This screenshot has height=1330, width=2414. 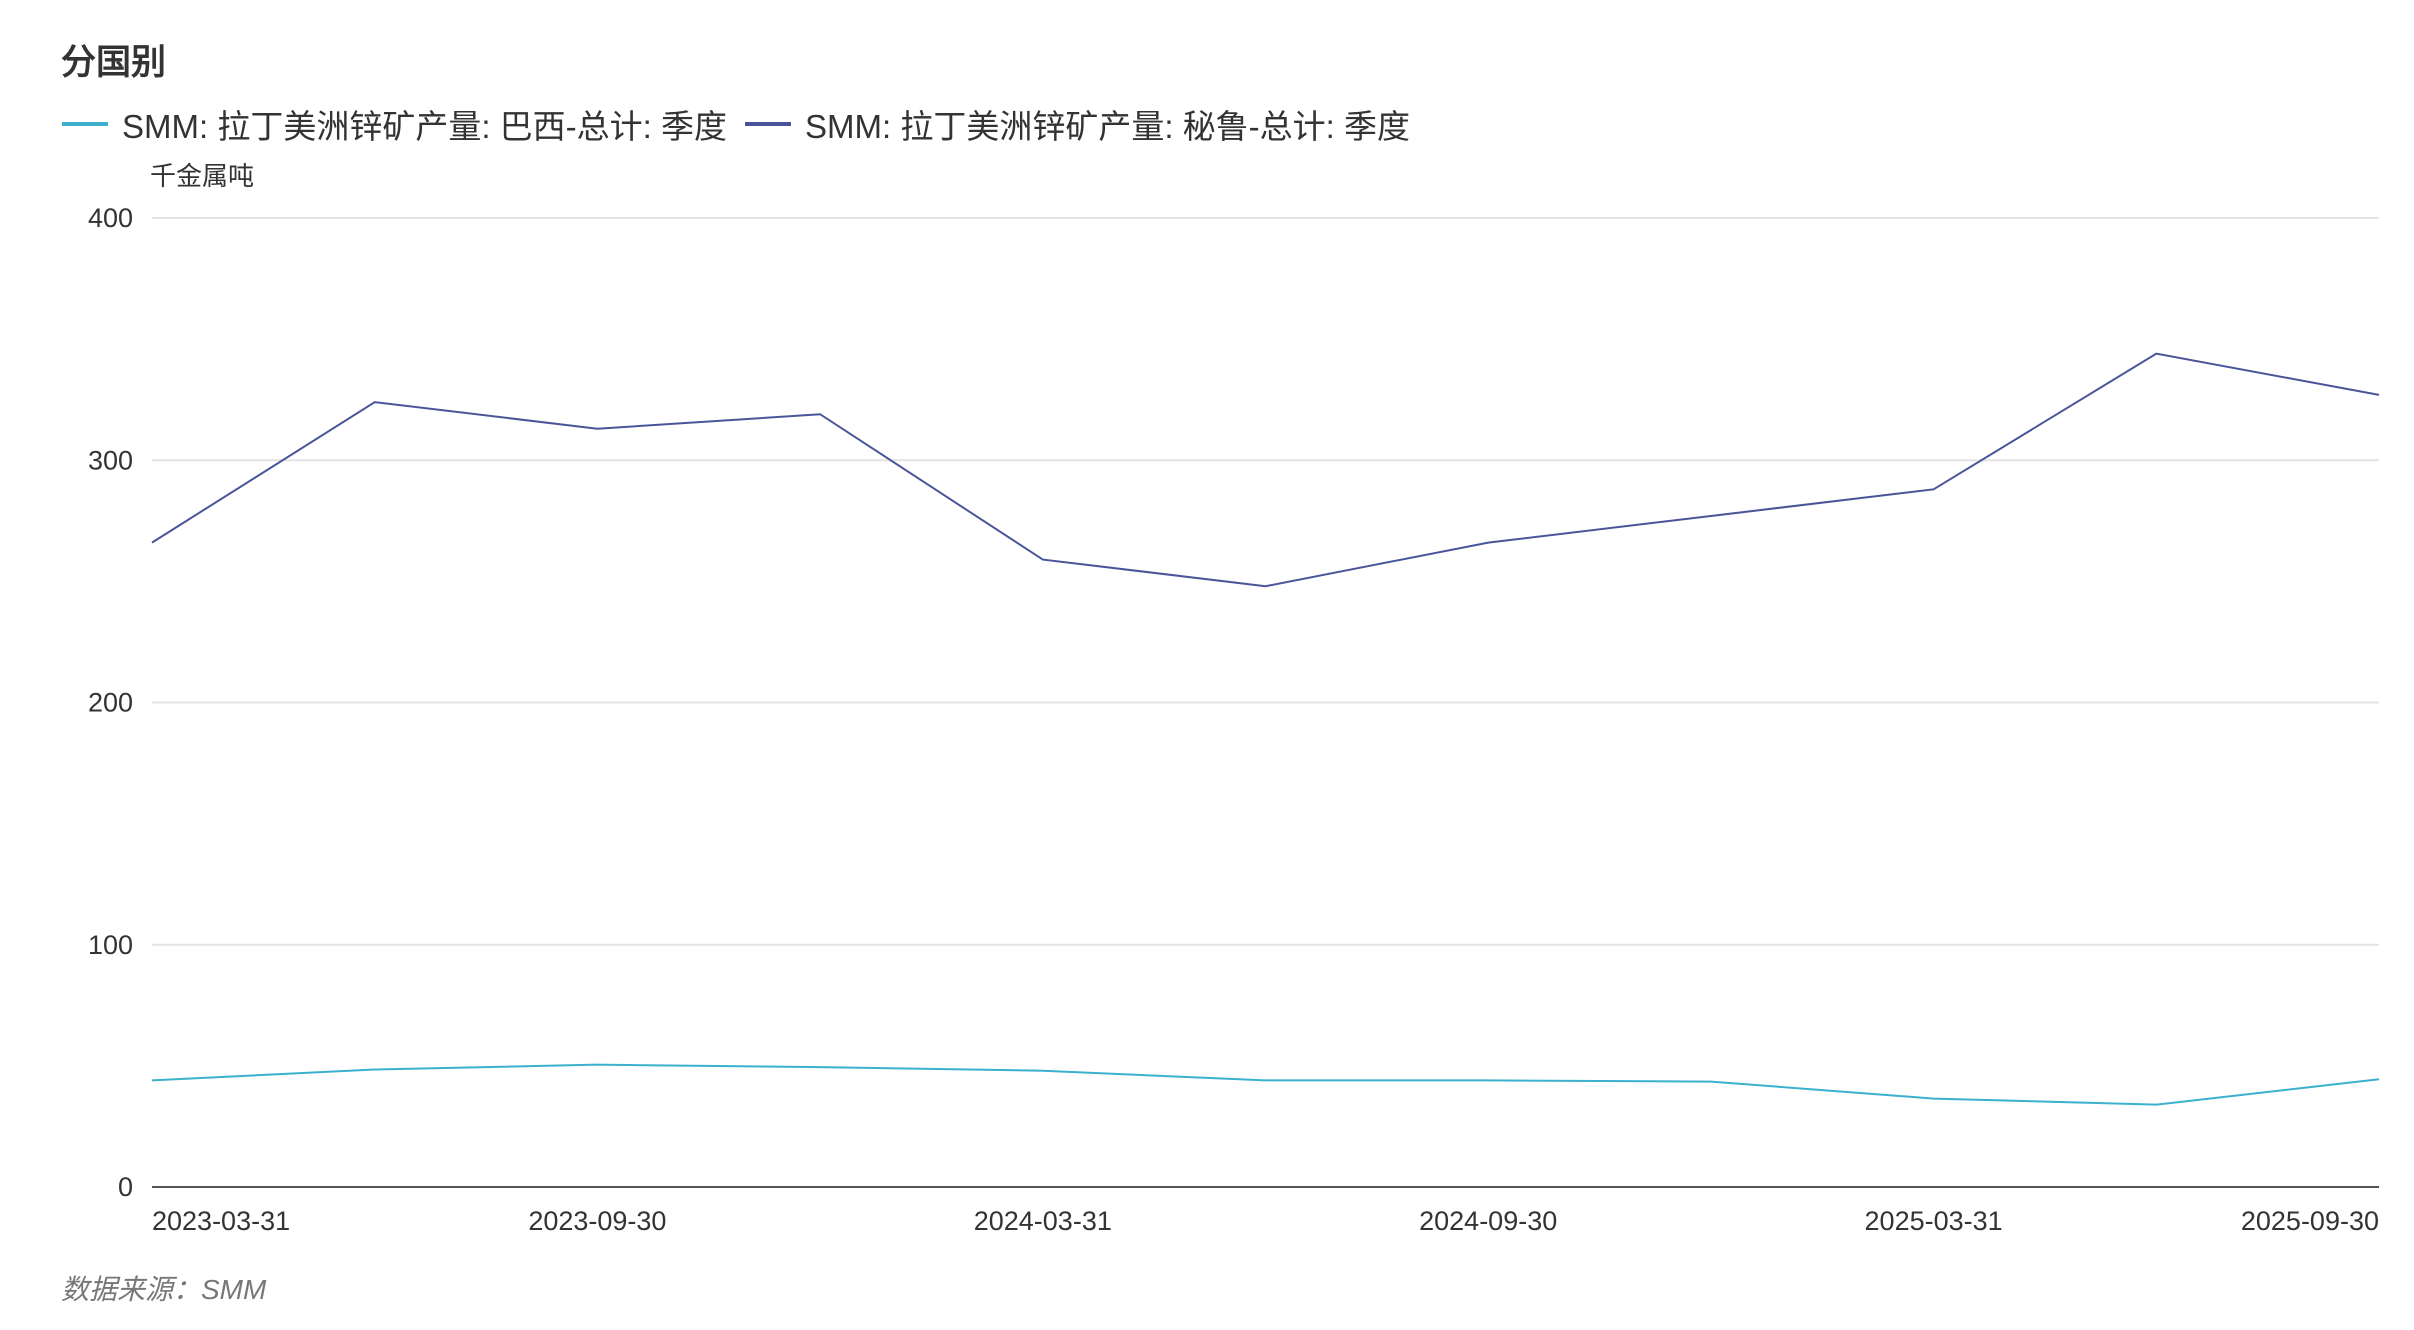 I want to click on x-tick-label: 2023-09-30, so click(x=597, y=1221).